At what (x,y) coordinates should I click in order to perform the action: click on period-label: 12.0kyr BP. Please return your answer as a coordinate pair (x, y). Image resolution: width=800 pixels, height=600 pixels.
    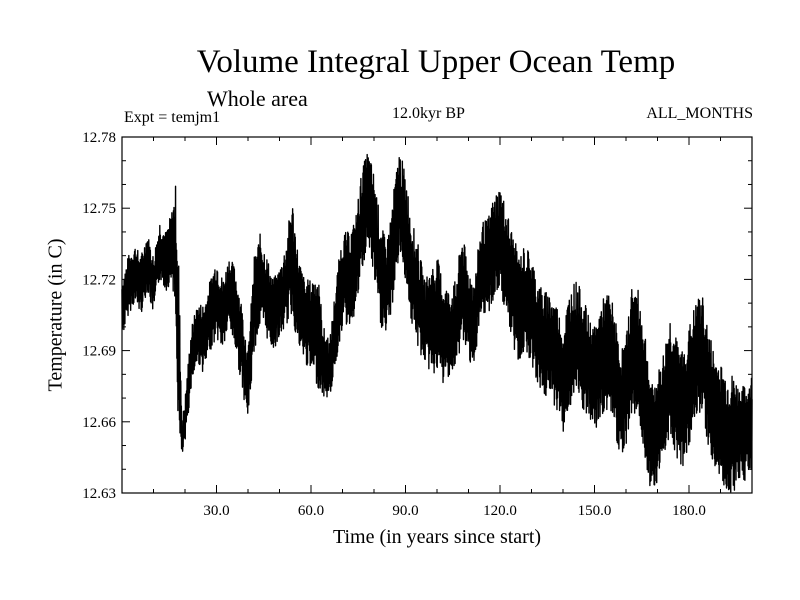
    Looking at the image, I should click on (428, 113).